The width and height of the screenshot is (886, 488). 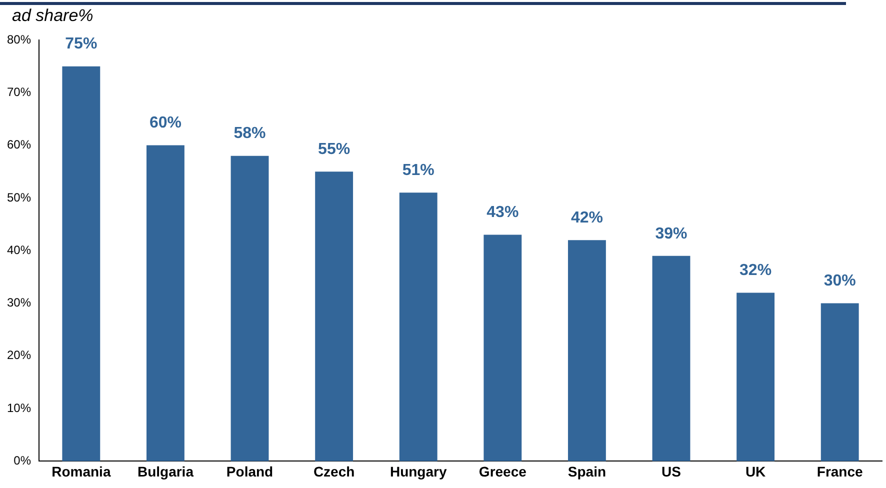 What do you see at coordinates (19, 145) in the screenshot?
I see `y-tick-label: 60%` at bounding box center [19, 145].